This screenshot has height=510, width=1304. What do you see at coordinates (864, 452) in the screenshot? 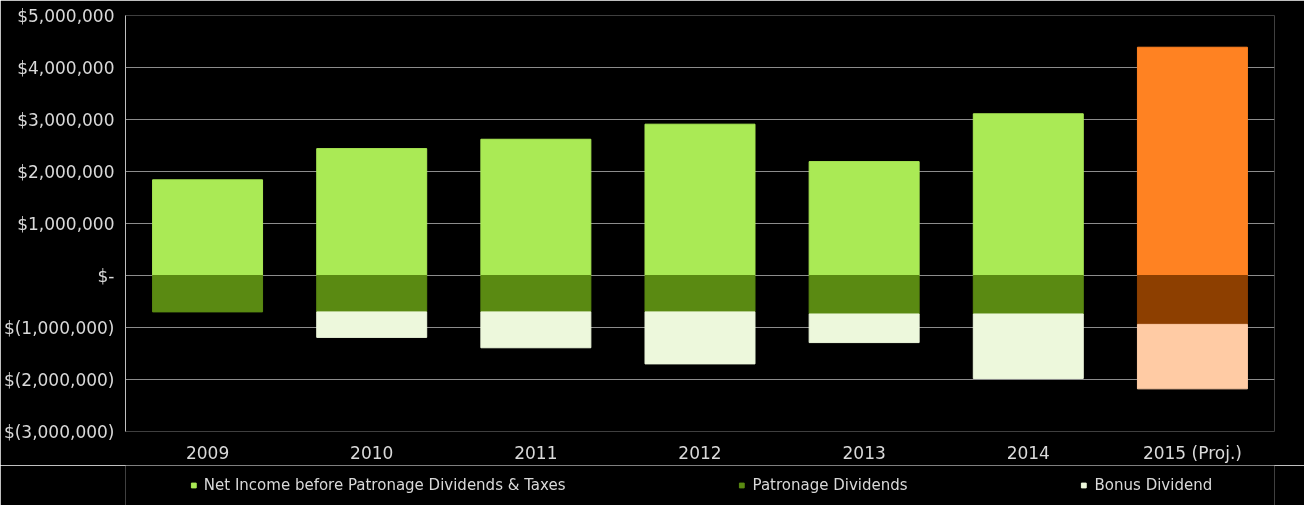
I see `x-tick-label: 2013` at bounding box center [864, 452].